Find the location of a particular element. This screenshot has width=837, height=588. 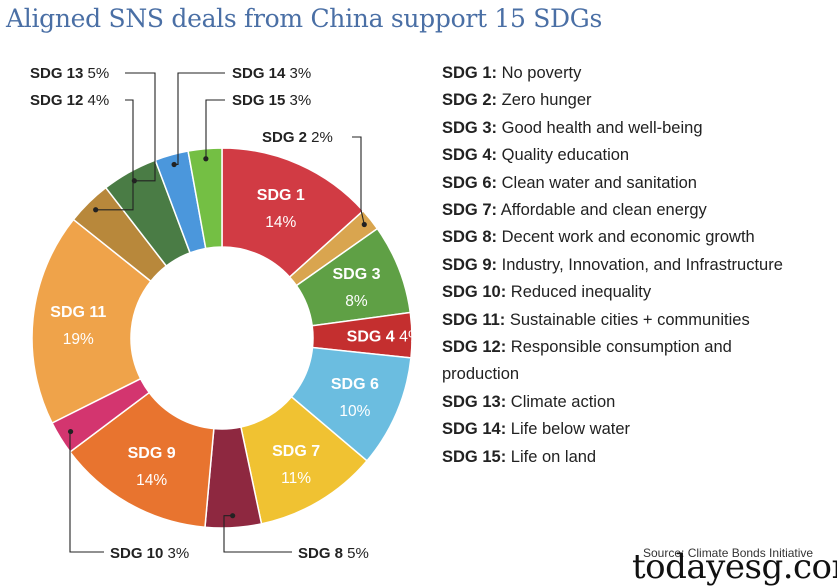

slice-label: SDG 11 is located at coordinates (78, 312).